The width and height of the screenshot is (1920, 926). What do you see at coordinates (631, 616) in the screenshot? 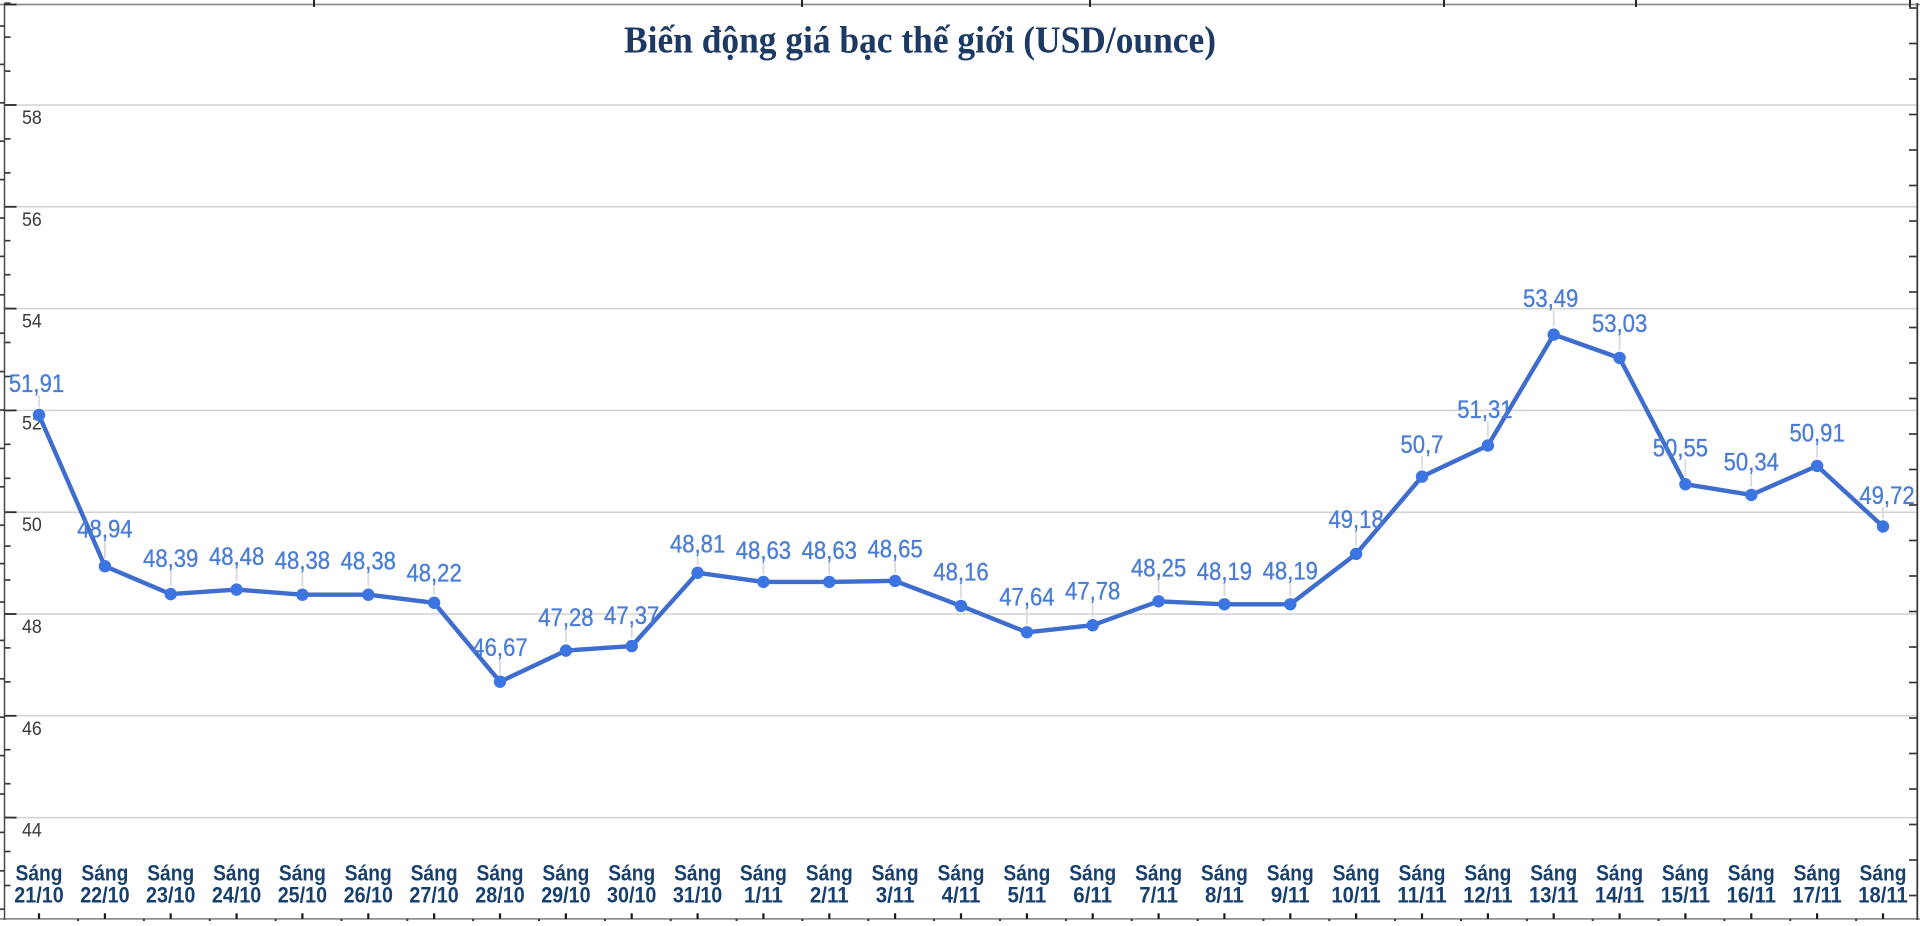
I see `svg-text: 47,37` at bounding box center [631, 616].